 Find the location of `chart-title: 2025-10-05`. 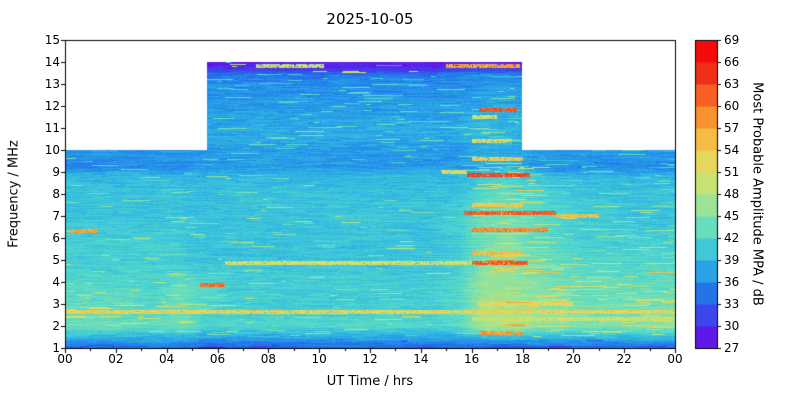

chart-title: 2025-10-05 is located at coordinates (370, 19).